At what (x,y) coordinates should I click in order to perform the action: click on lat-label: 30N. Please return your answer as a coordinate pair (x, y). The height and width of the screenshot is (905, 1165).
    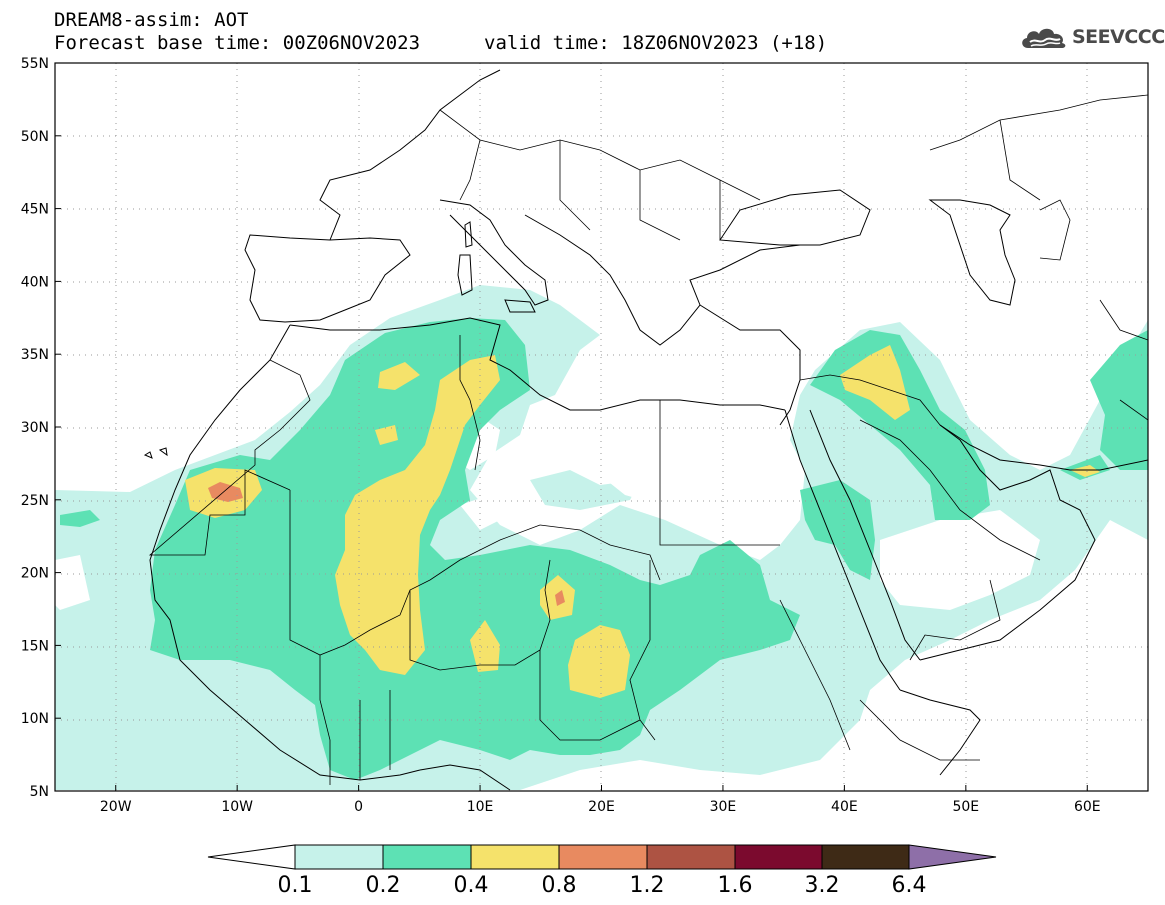
    Looking at the image, I should click on (35, 428).